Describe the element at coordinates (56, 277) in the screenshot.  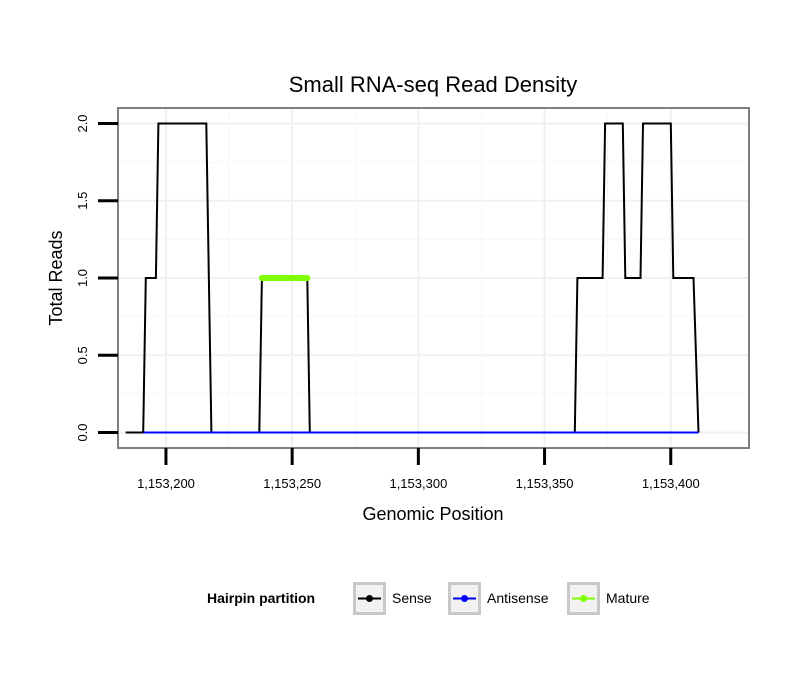
I see `y-axis-title: Total Reads` at that location.